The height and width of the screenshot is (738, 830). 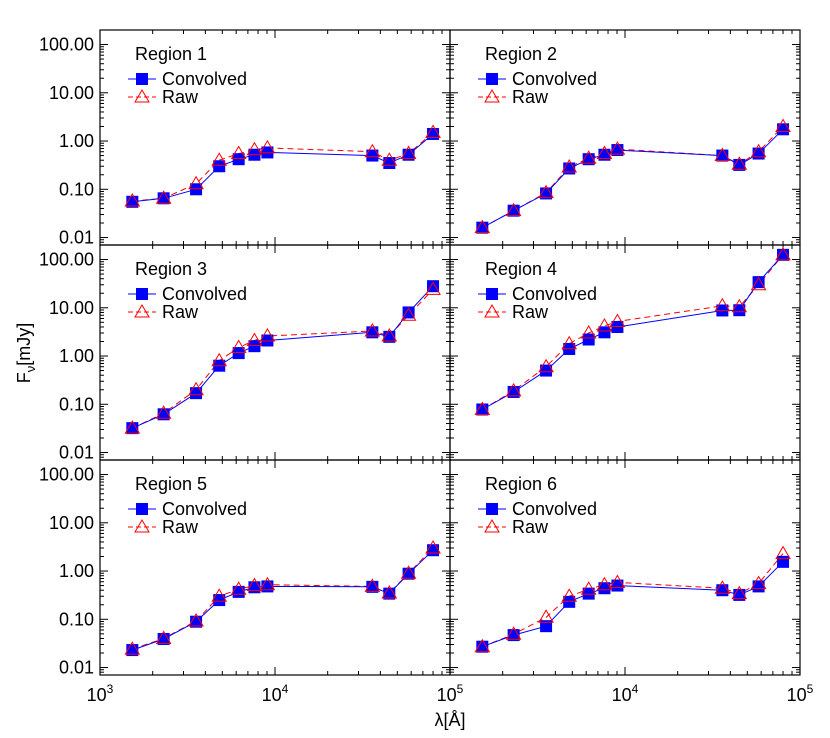 I want to click on region-title: Region 5, so click(x=171, y=484).